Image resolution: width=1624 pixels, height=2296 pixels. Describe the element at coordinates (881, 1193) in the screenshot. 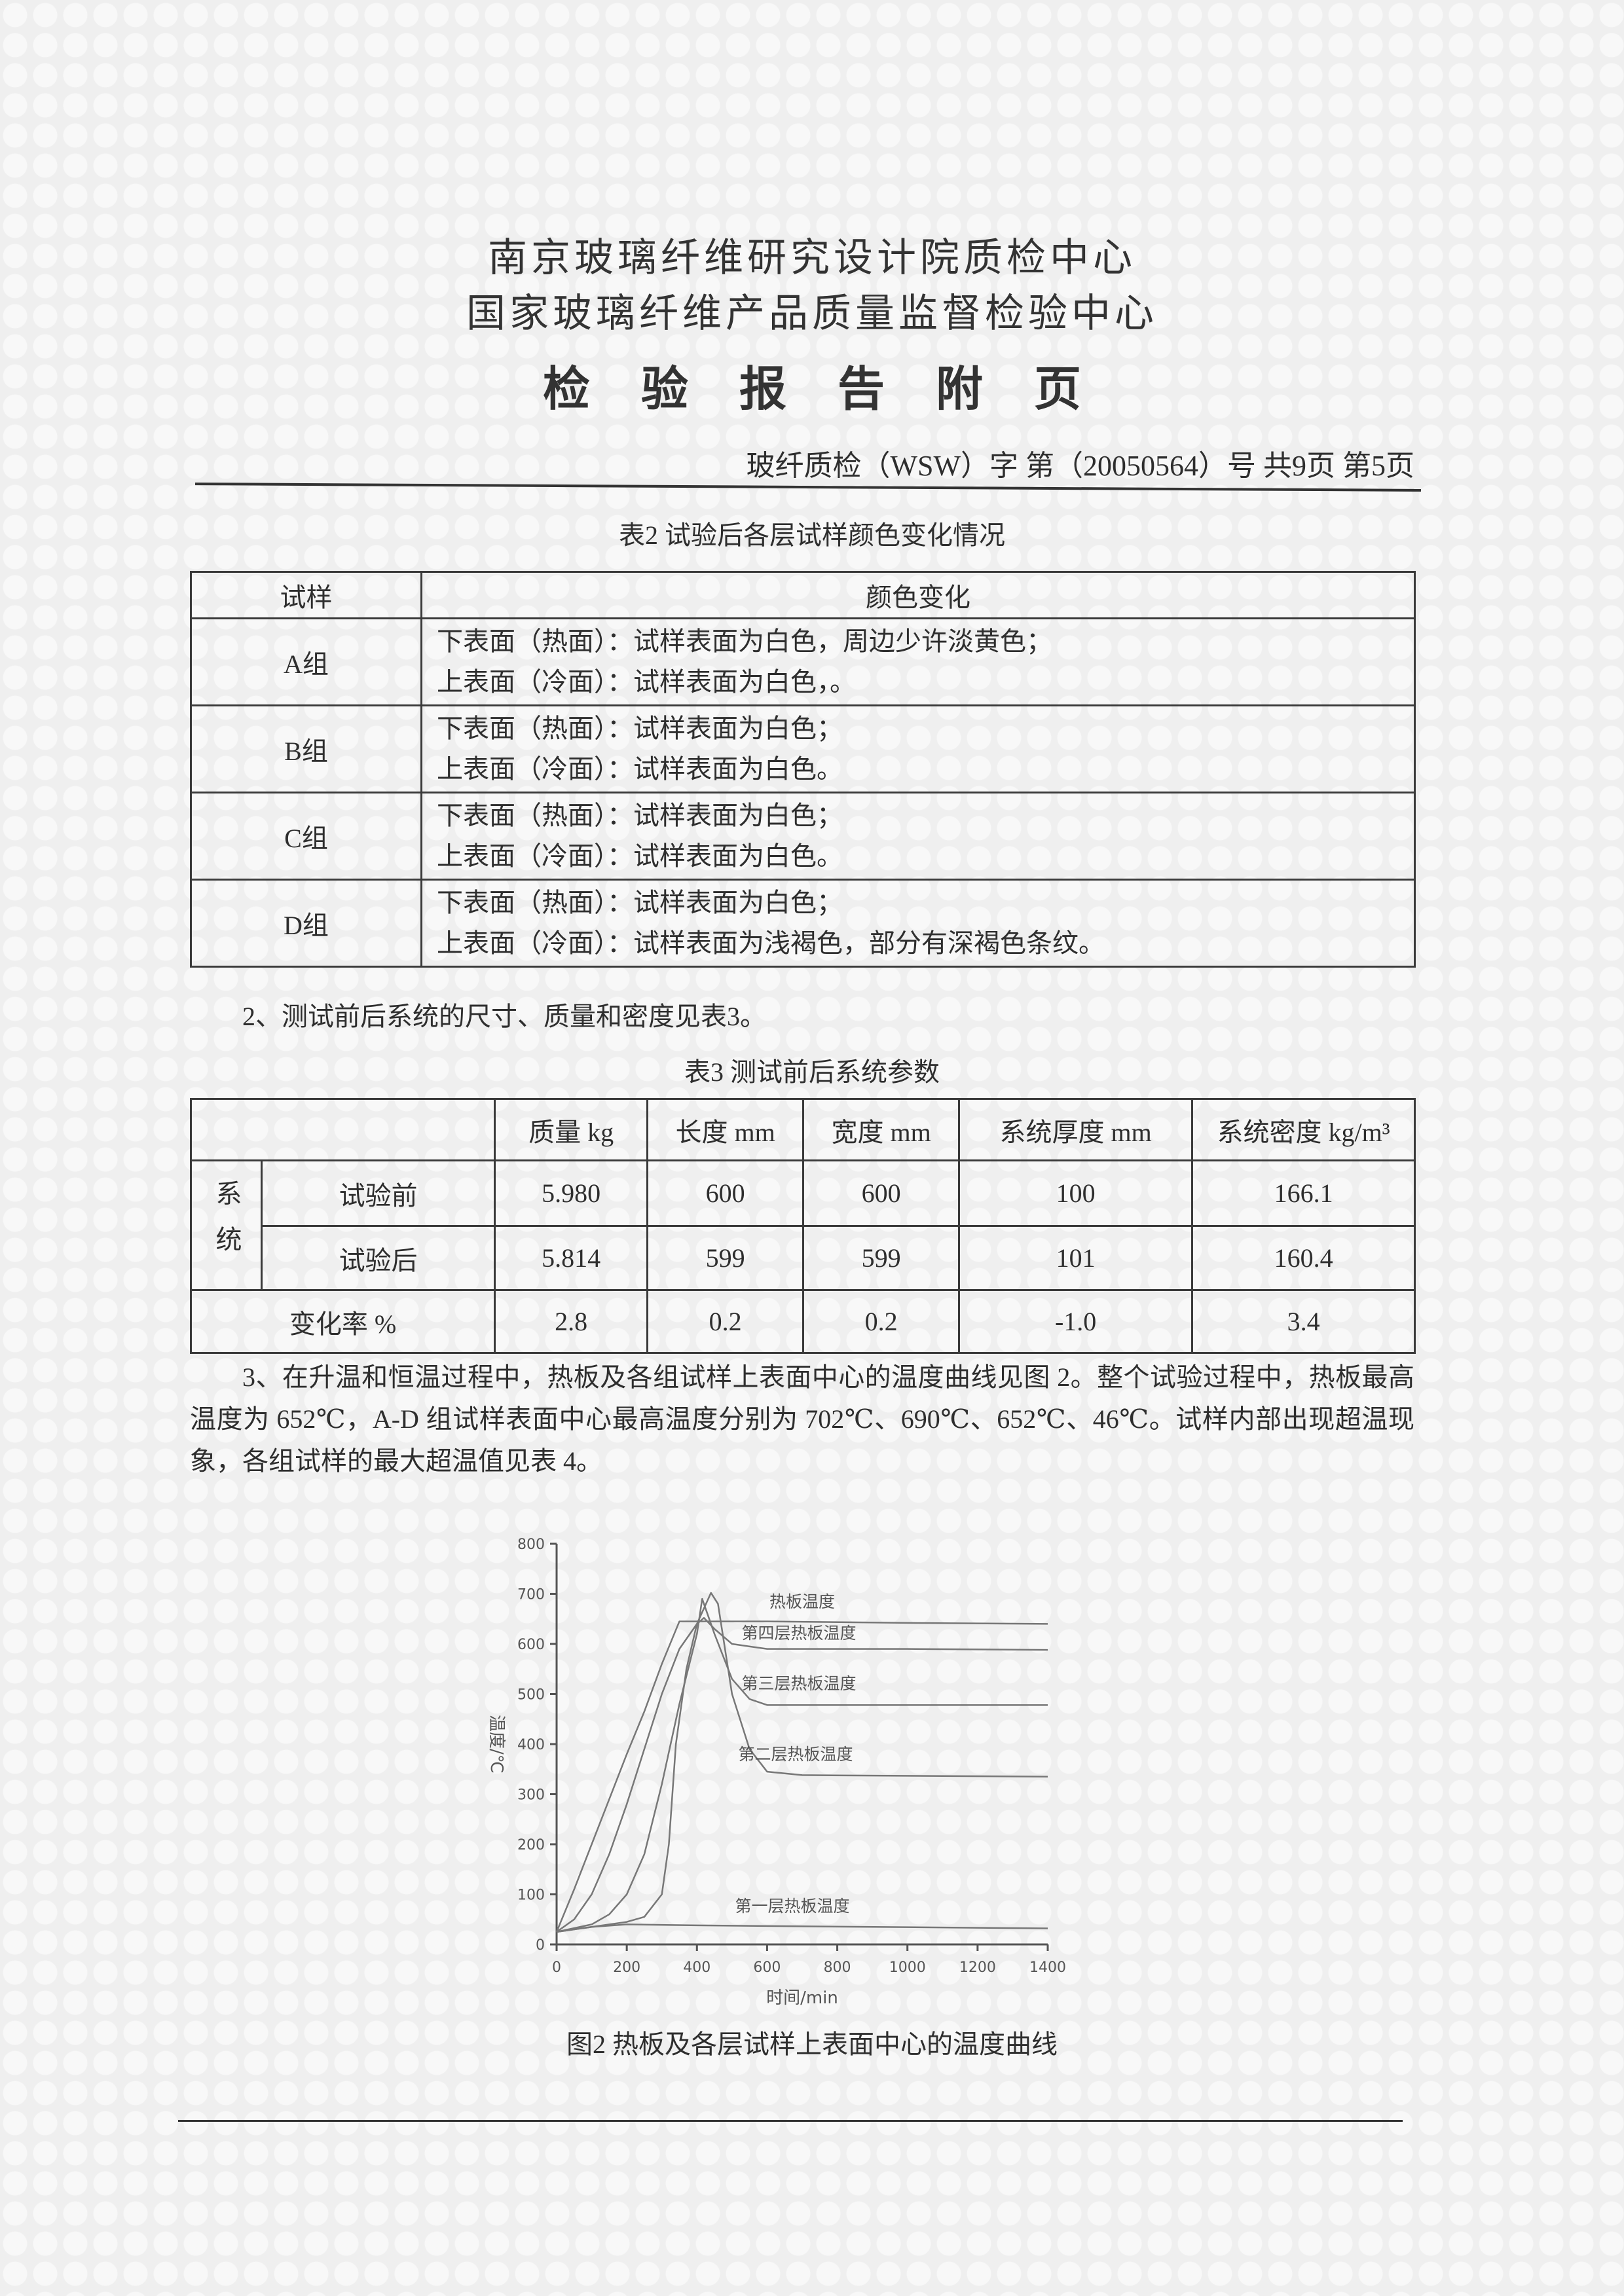

I see `cell-width: 600` at that location.